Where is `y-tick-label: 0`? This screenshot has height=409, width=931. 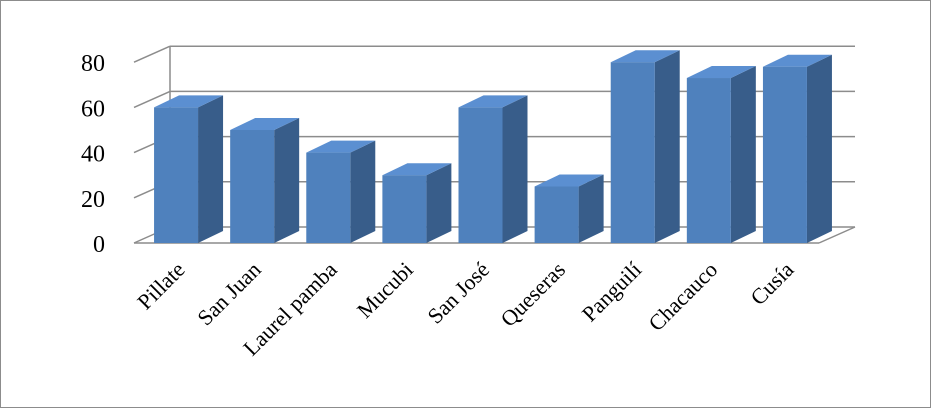 y-tick-label: 0 is located at coordinates (99, 245).